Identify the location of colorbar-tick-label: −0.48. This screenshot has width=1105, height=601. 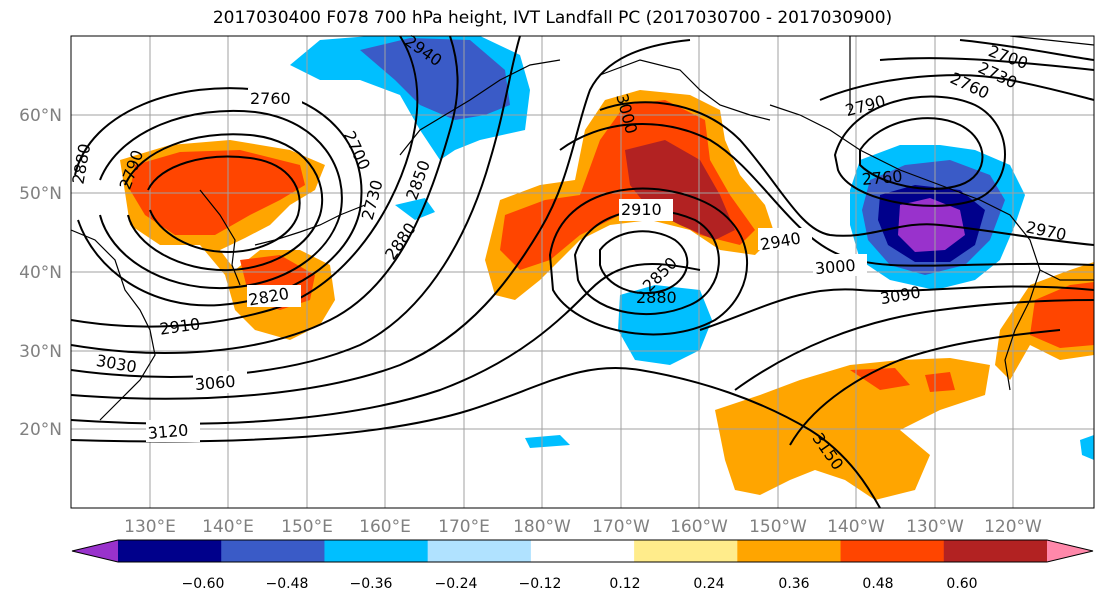
(287, 584).